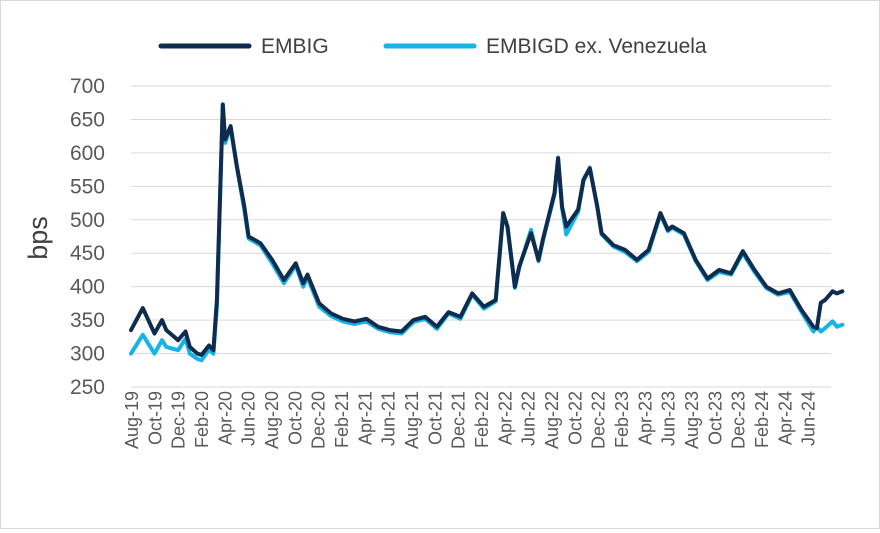 This screenshot has height=533, width=880. What do you see at coordinates (295, 46) in the screenshot?
I see `legend-item-embig-label: EMBIG` at bounding box center [295, 46].